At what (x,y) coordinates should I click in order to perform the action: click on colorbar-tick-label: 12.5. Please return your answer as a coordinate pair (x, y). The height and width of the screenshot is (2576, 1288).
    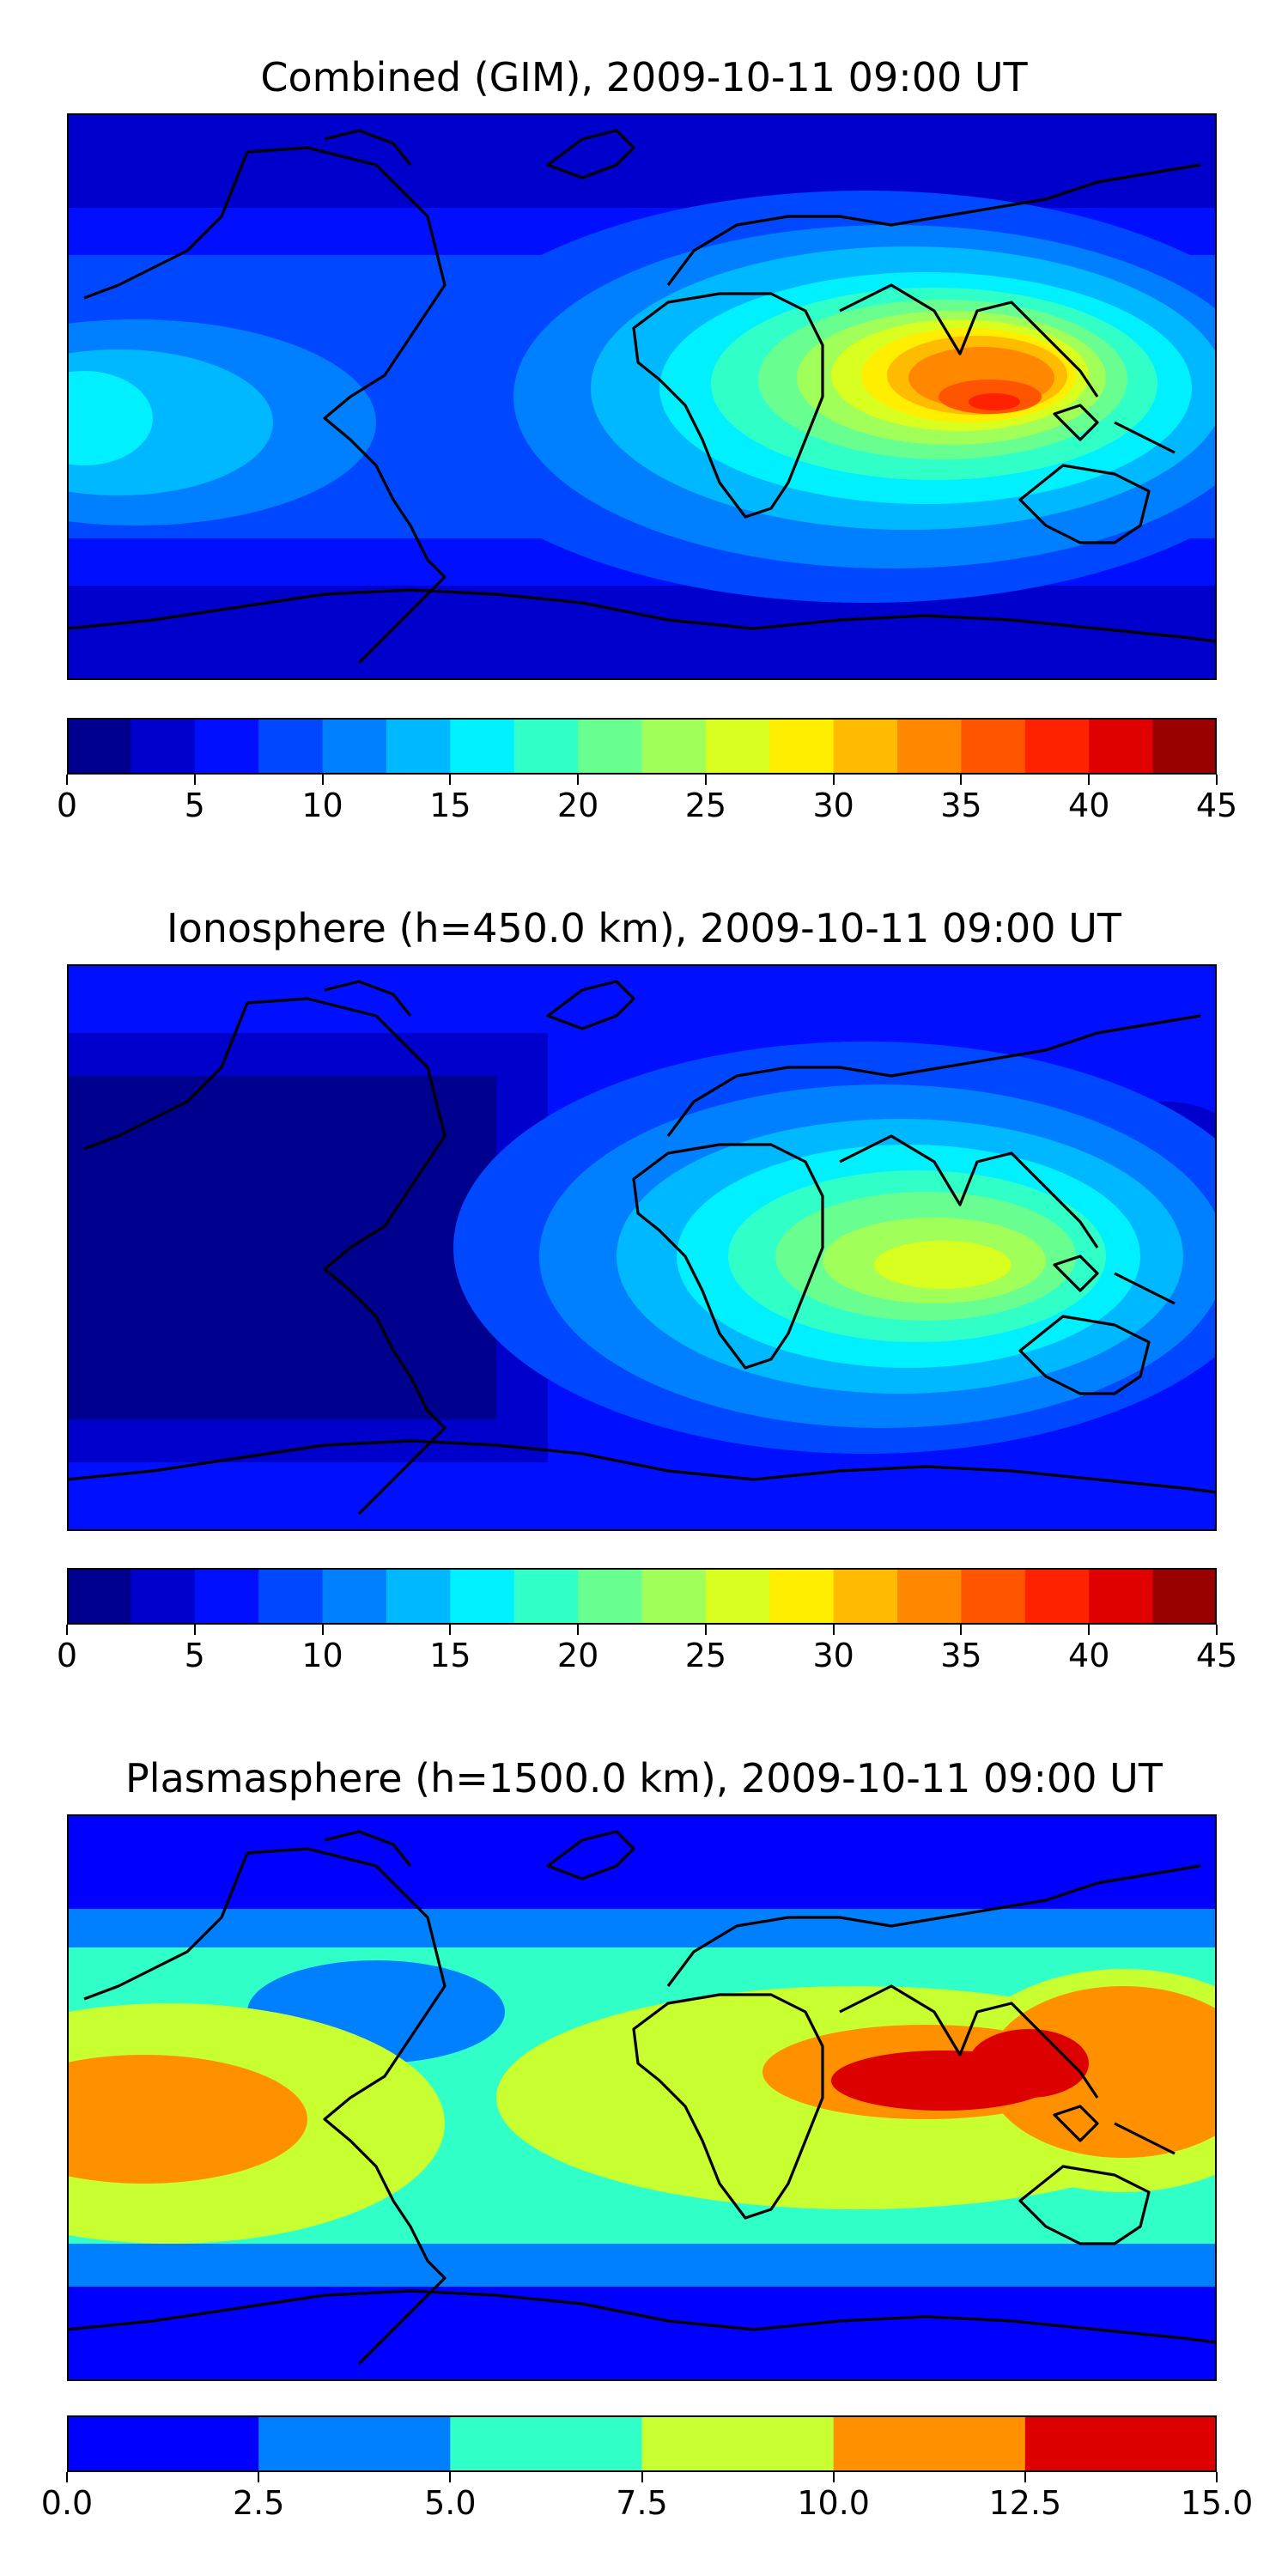
    Looking at the image, I should click on (1025, 2503).